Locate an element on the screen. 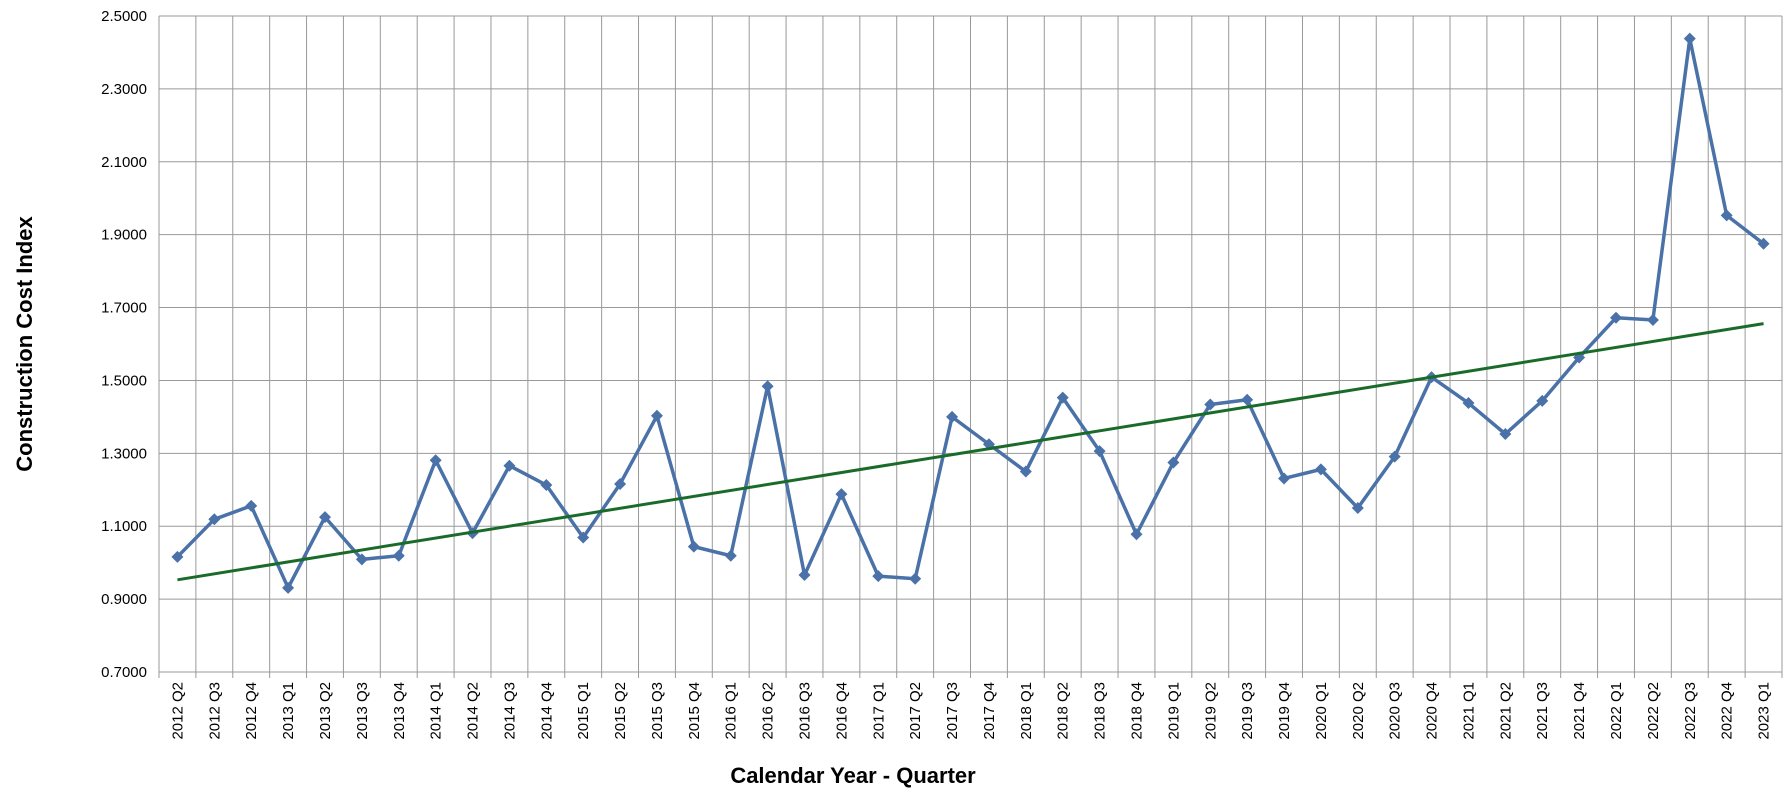  x-tick-label: 2014 Q2 is located at coordinates (473, 711).